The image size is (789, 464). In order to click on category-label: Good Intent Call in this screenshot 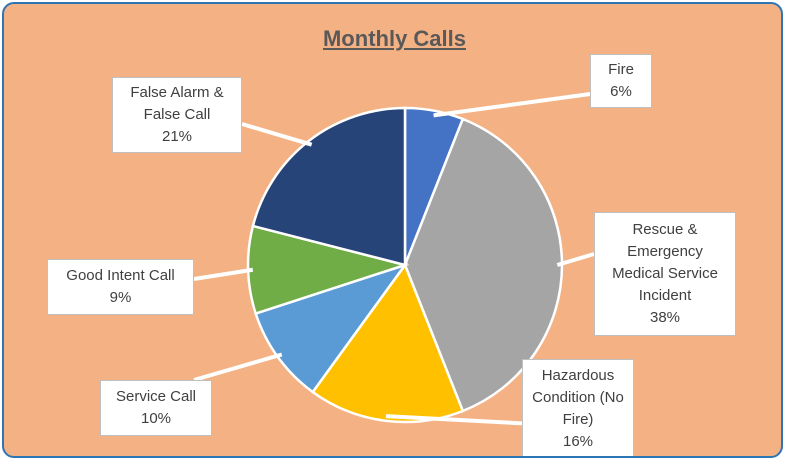, I will do `click(120, 275)`.